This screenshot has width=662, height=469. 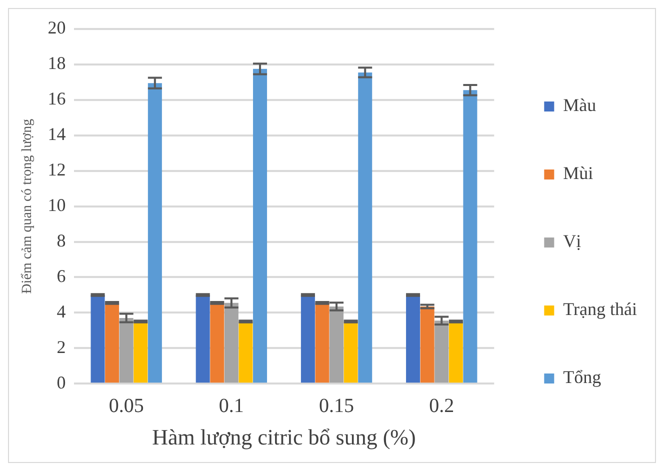 I want to click on legend-label: Vị, so click(x=572, y=241).